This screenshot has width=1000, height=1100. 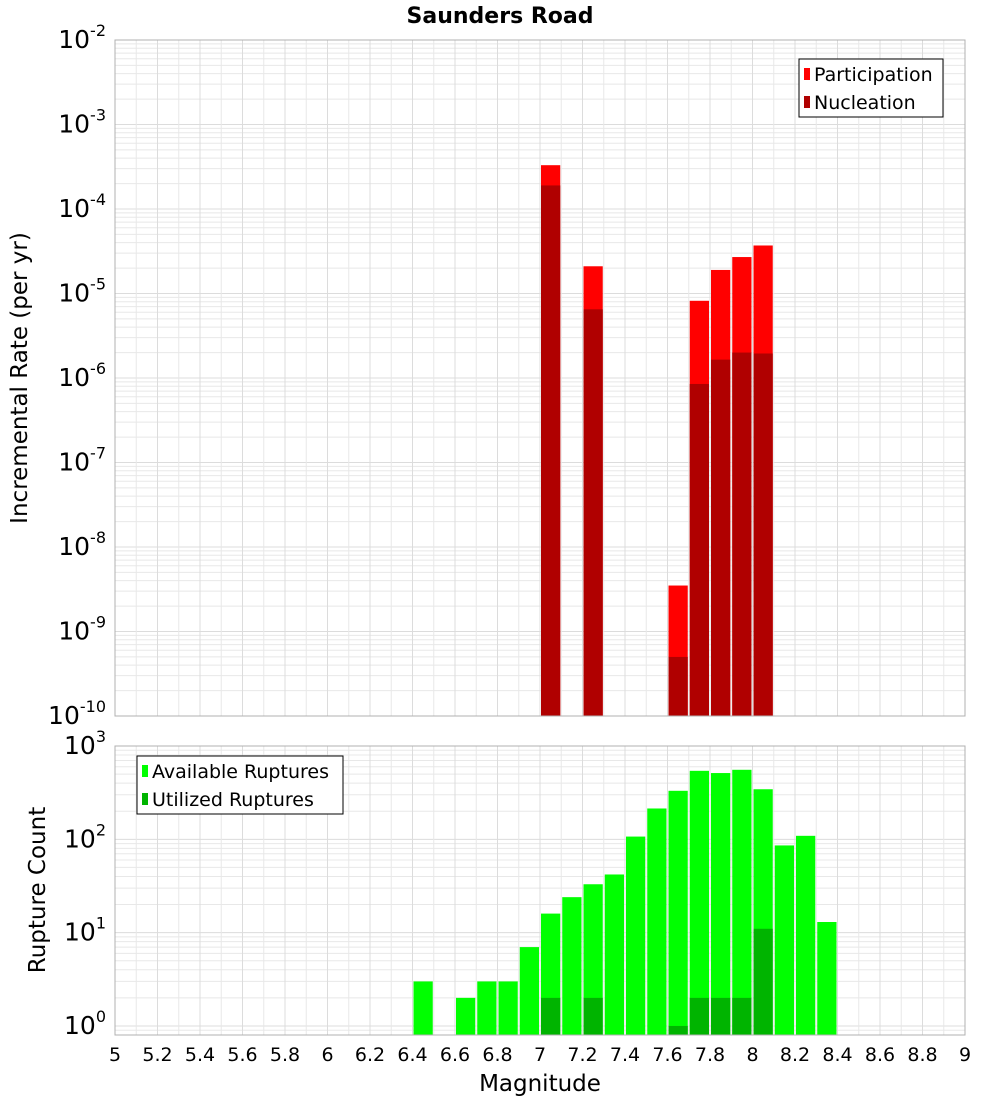 What do you see at coordinates (625, 1055) in the screenshot?
I see `x-tick-label: 7.4` at bounding box center [625, 1055].